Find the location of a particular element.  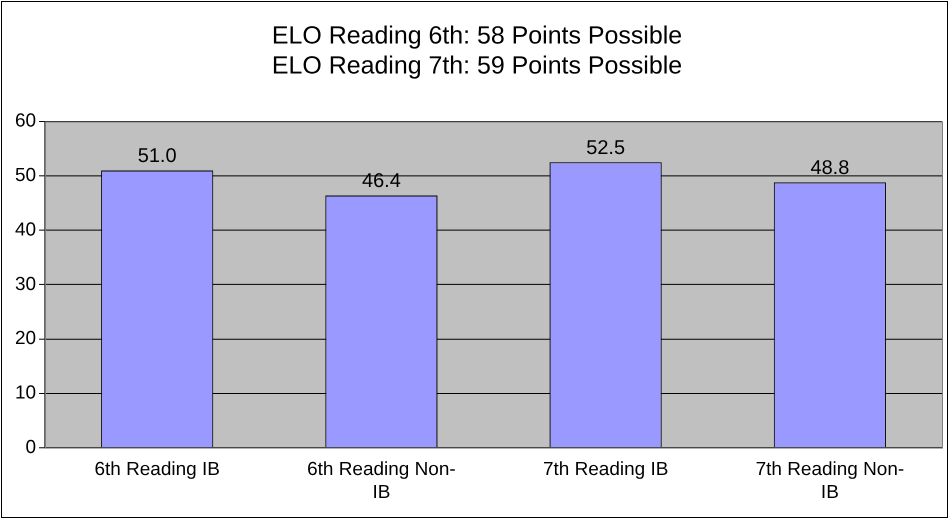

data-label: 46.4 is located at coordinates (381, 181).